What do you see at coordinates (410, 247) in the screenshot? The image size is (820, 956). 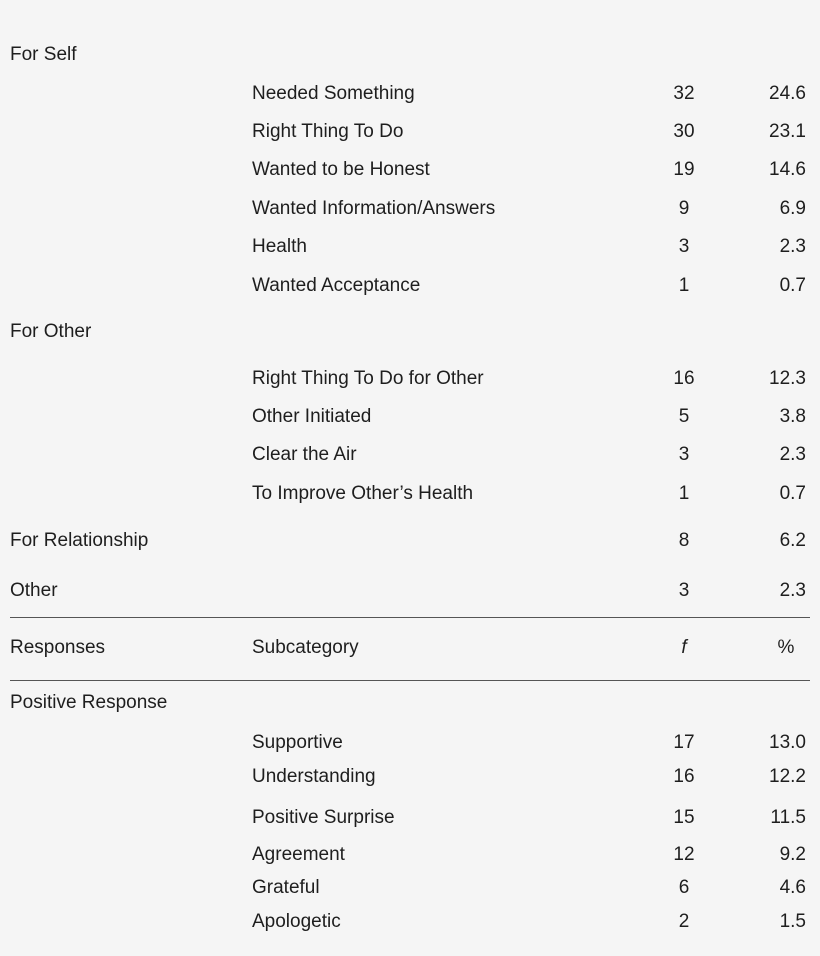 I see `table-row: Health 3 2.3` at bounding box center [410, 247].